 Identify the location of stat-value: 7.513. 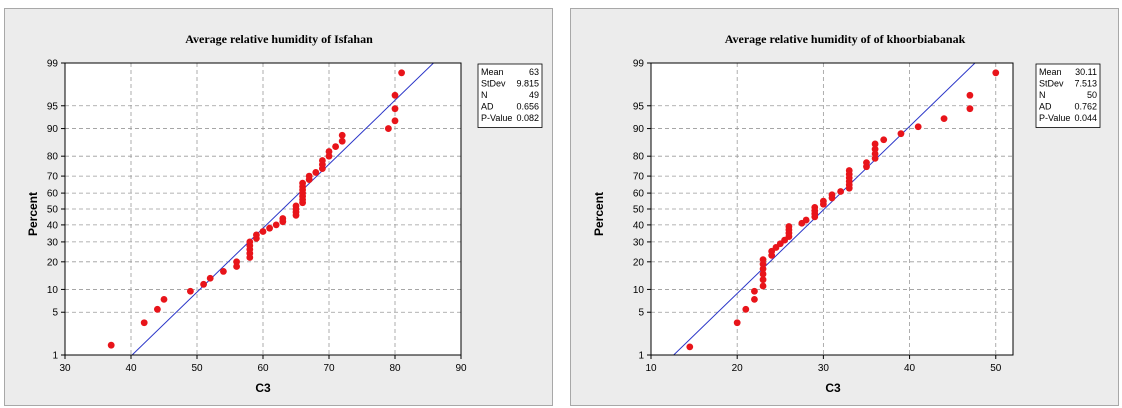
(1085, 84).